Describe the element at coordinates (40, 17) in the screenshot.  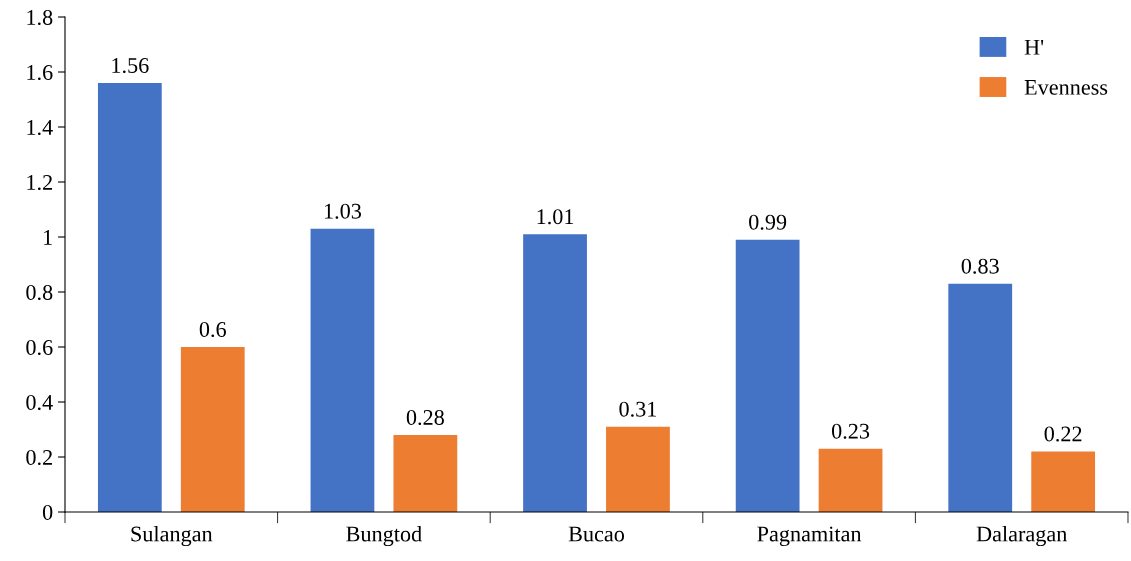
I see `y-tick-label: 1.8` at that location.